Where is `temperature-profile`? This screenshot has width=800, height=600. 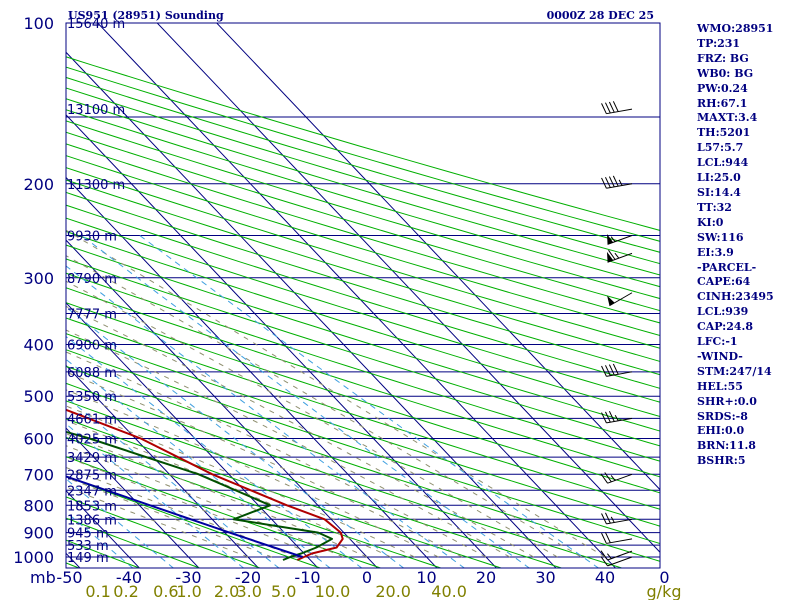 temperature-profile is located at coordinates (205, 484).